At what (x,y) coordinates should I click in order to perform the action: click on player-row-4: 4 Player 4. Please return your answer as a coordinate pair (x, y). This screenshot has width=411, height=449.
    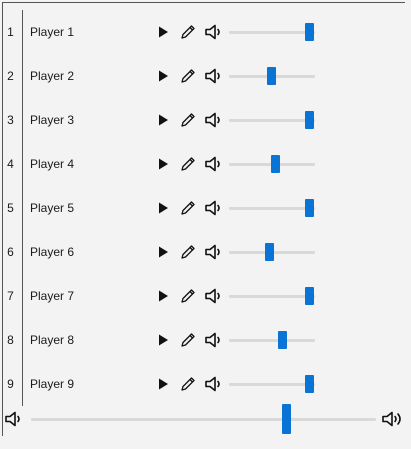
    Looking at the image, I should click on (165, 164).